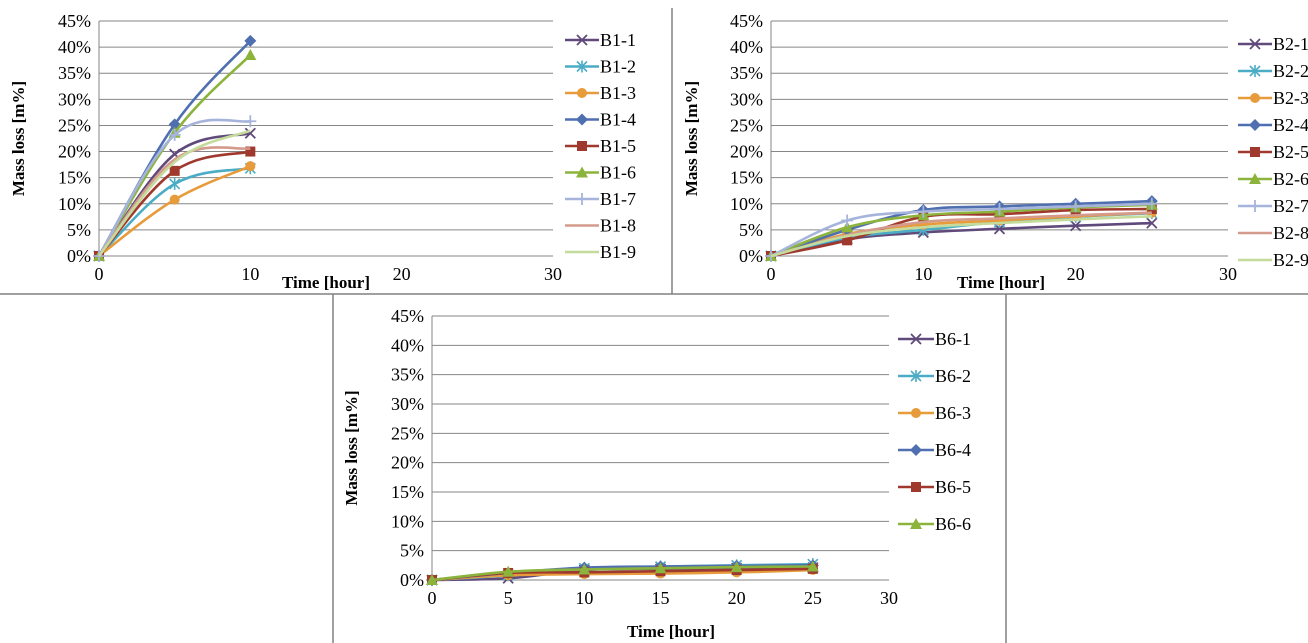 The image size is (1308, 643). What do you see at coordinates (746, 47) in the screenshot?
I see `y-tick-label: 40%` at bounding box center [746, 47].